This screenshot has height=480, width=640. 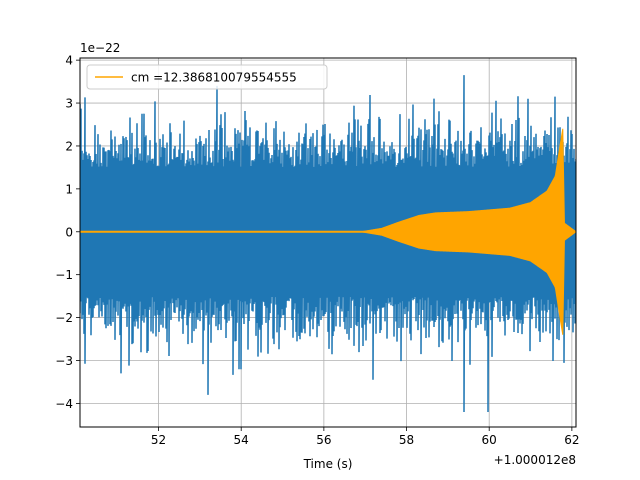 I want to click on y-tick-label: 4, so click(x=69, y=61).